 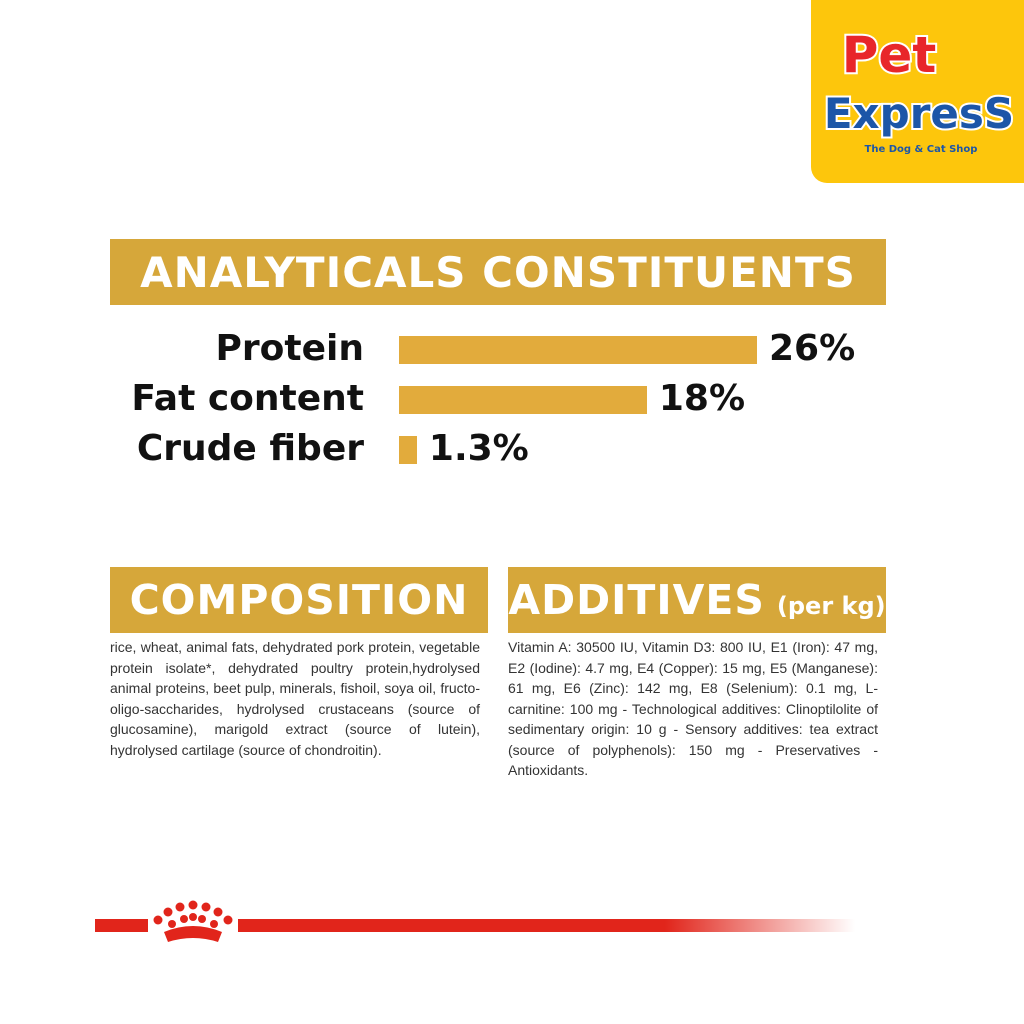 What do you see at coordinates (889, 55) in the screenshot?
I see `logo-word-pet: Pet` at bounding box center [889, 55].